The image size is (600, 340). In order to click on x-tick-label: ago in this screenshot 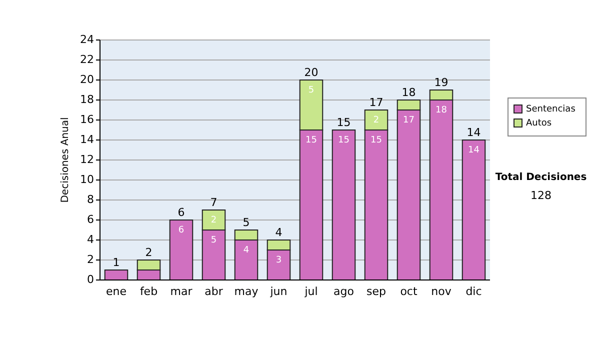, I will do `click(344, 291)`.